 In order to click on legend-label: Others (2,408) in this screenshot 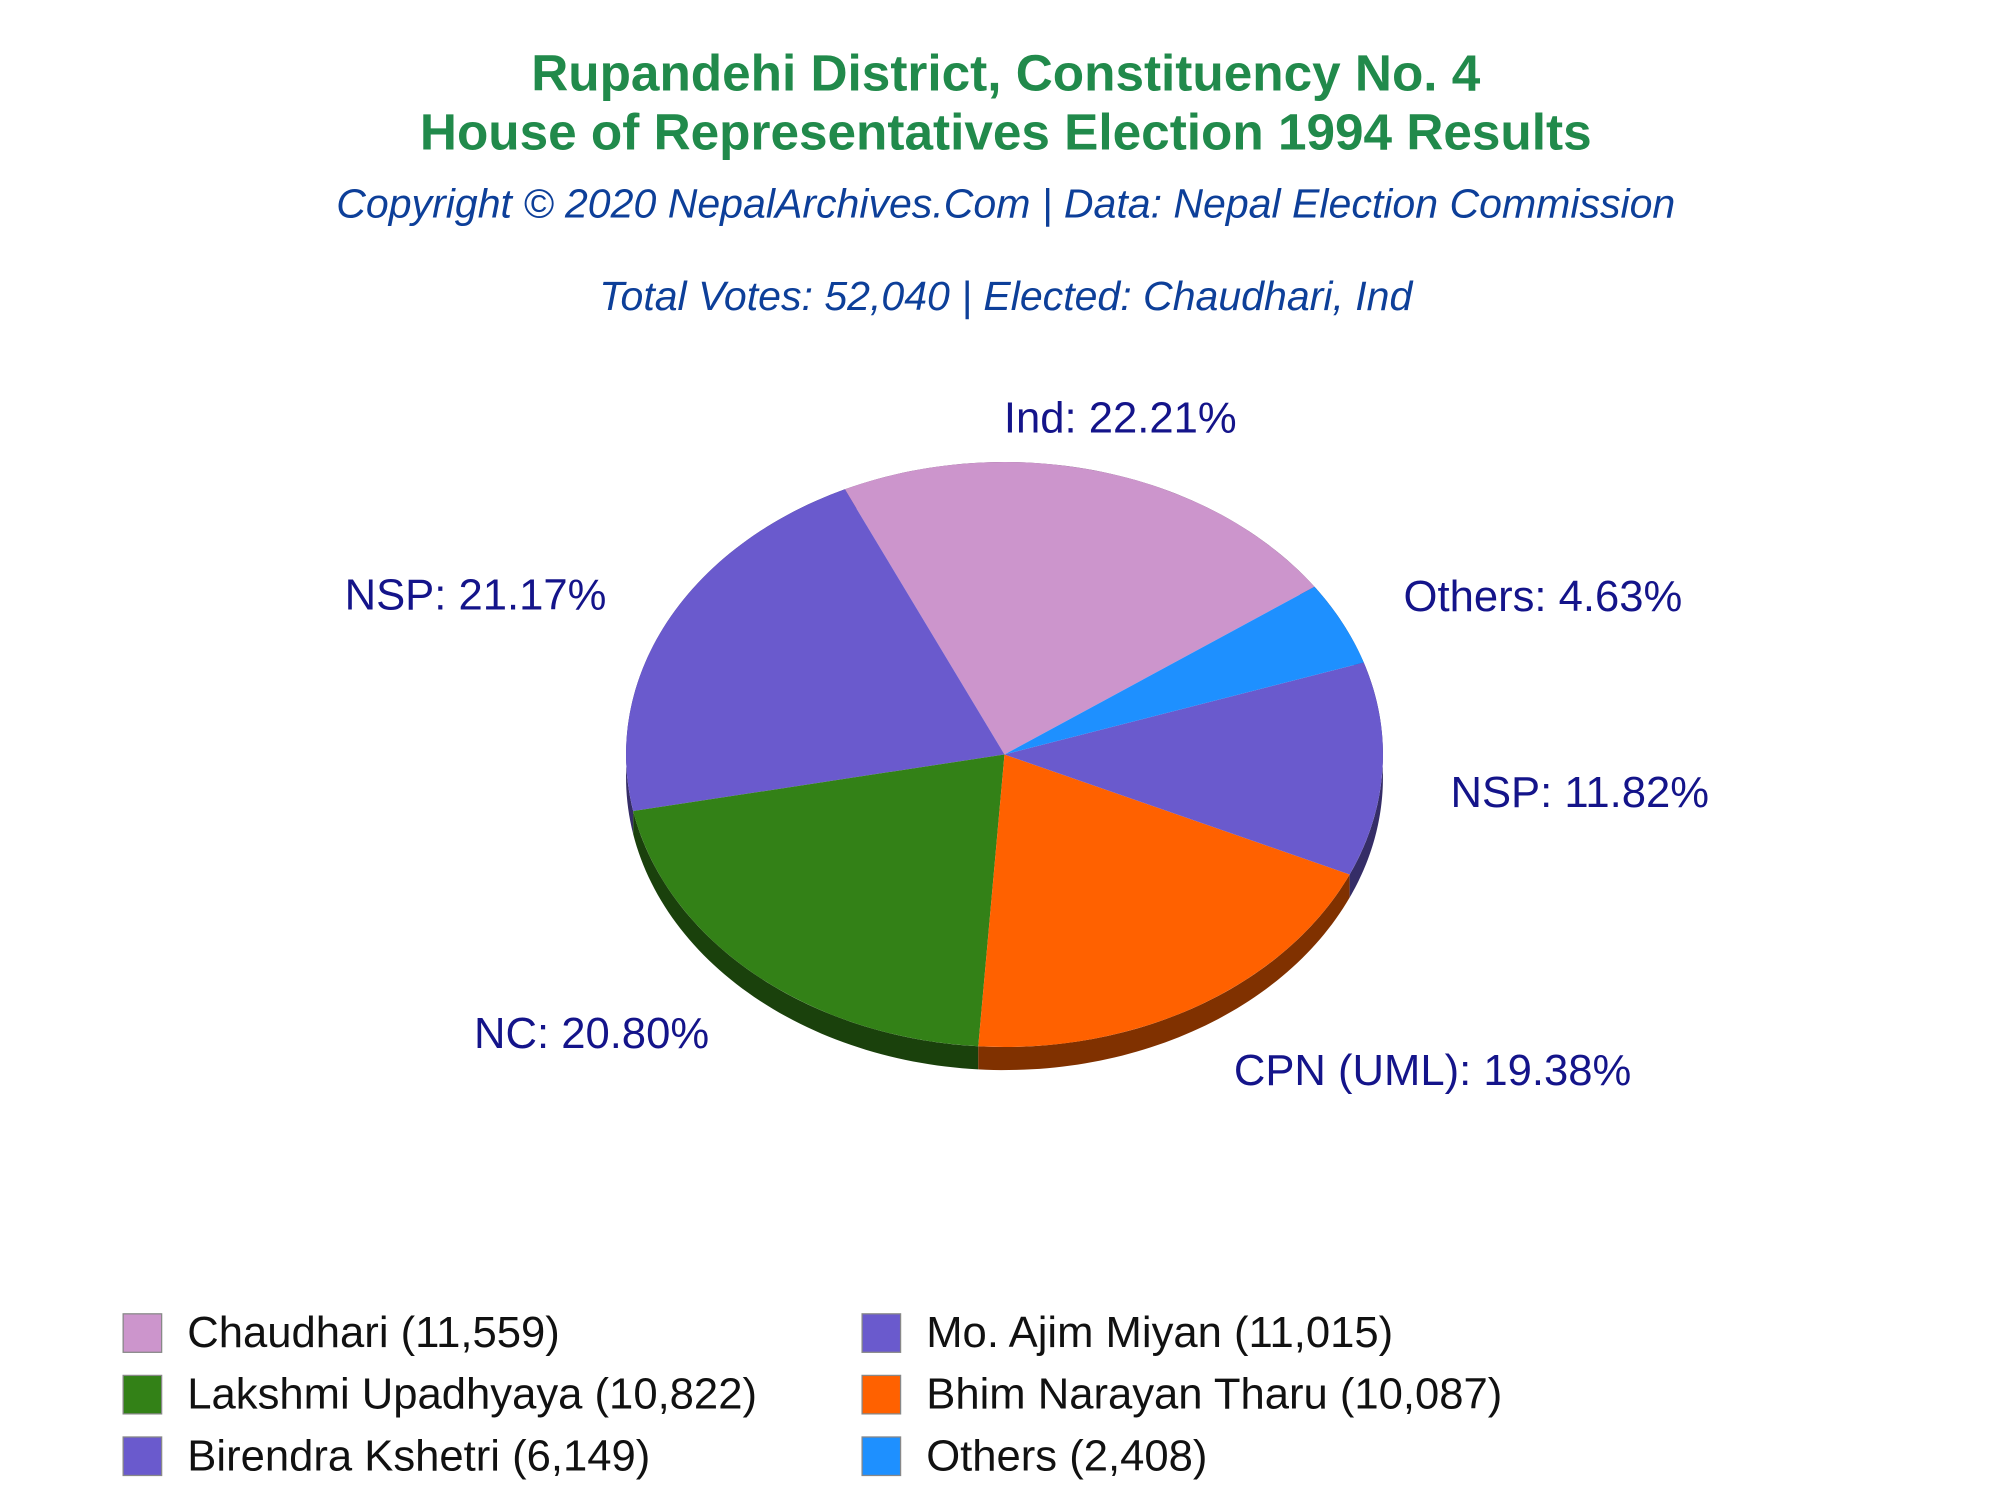, I will do `click(1066, 1456)`.